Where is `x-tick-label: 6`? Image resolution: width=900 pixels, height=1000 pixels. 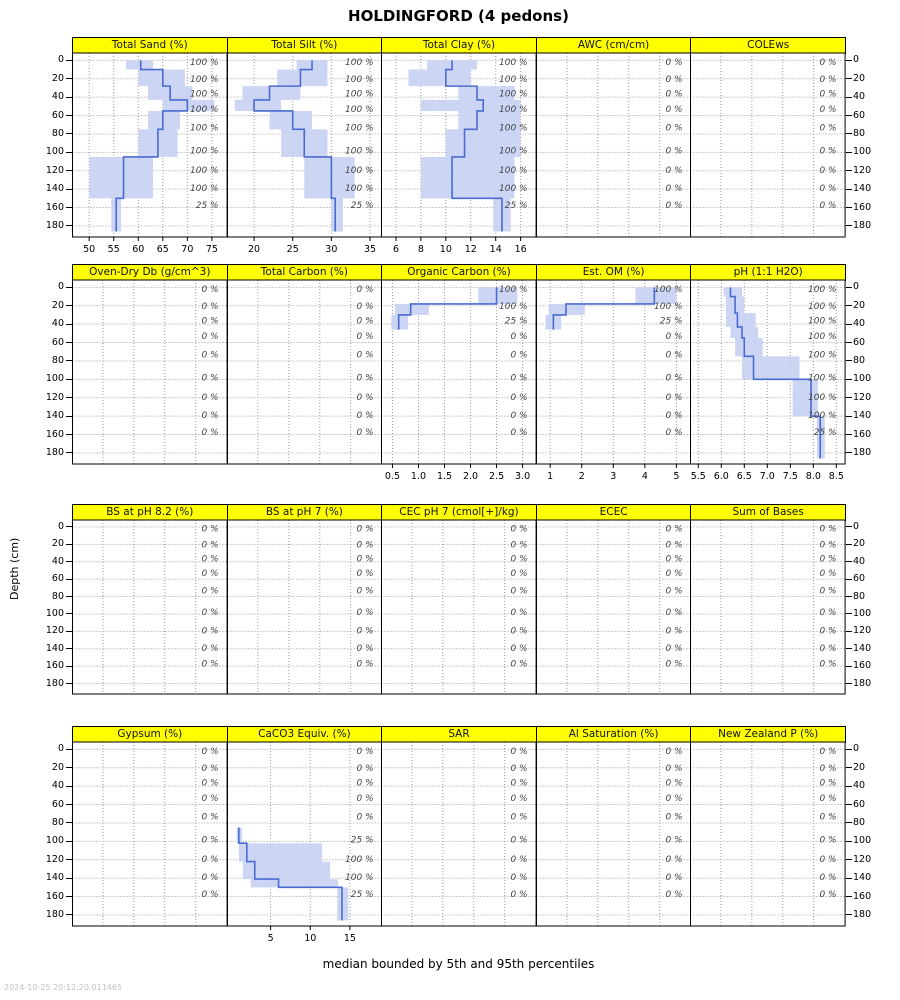 x-tick-label: 6 is located at coordinates (396, 249).